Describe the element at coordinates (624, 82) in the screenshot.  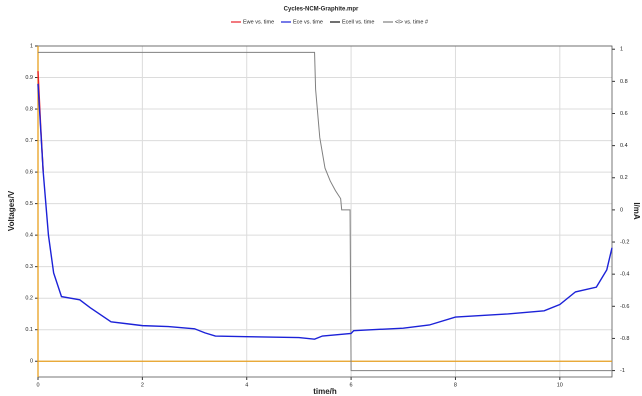
I see `y2-tick-label: 0.8` at that location.